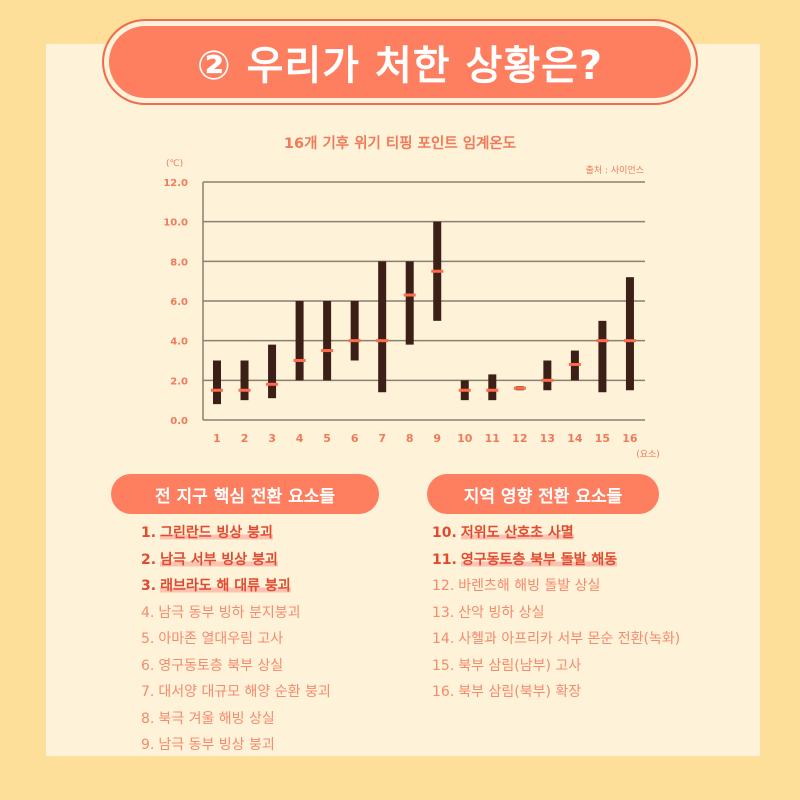  I want to click on list-item: 8. 북극 겨울 해빙 상실, so click(236, 719).